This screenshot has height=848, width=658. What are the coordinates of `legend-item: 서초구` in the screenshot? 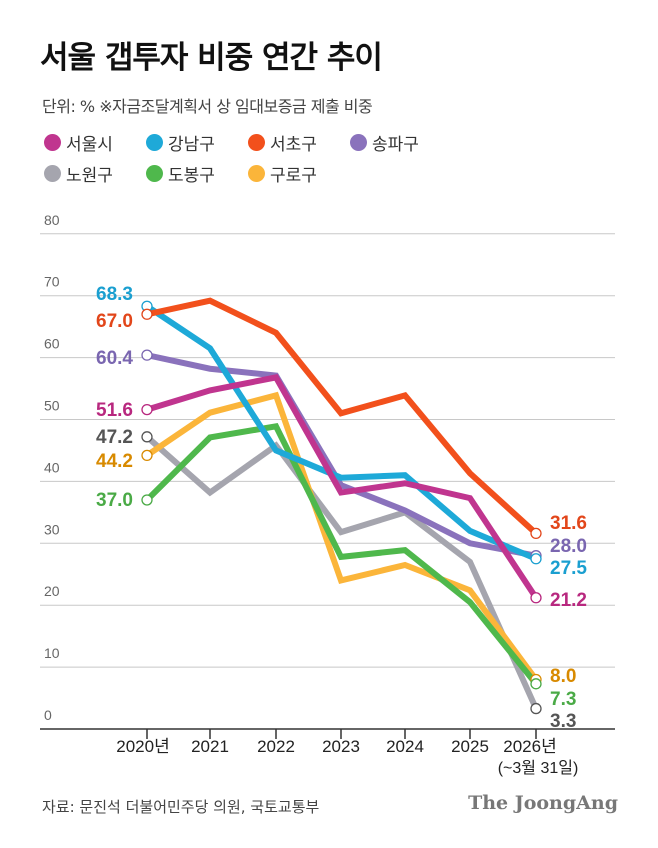 It's located at (299, 142).